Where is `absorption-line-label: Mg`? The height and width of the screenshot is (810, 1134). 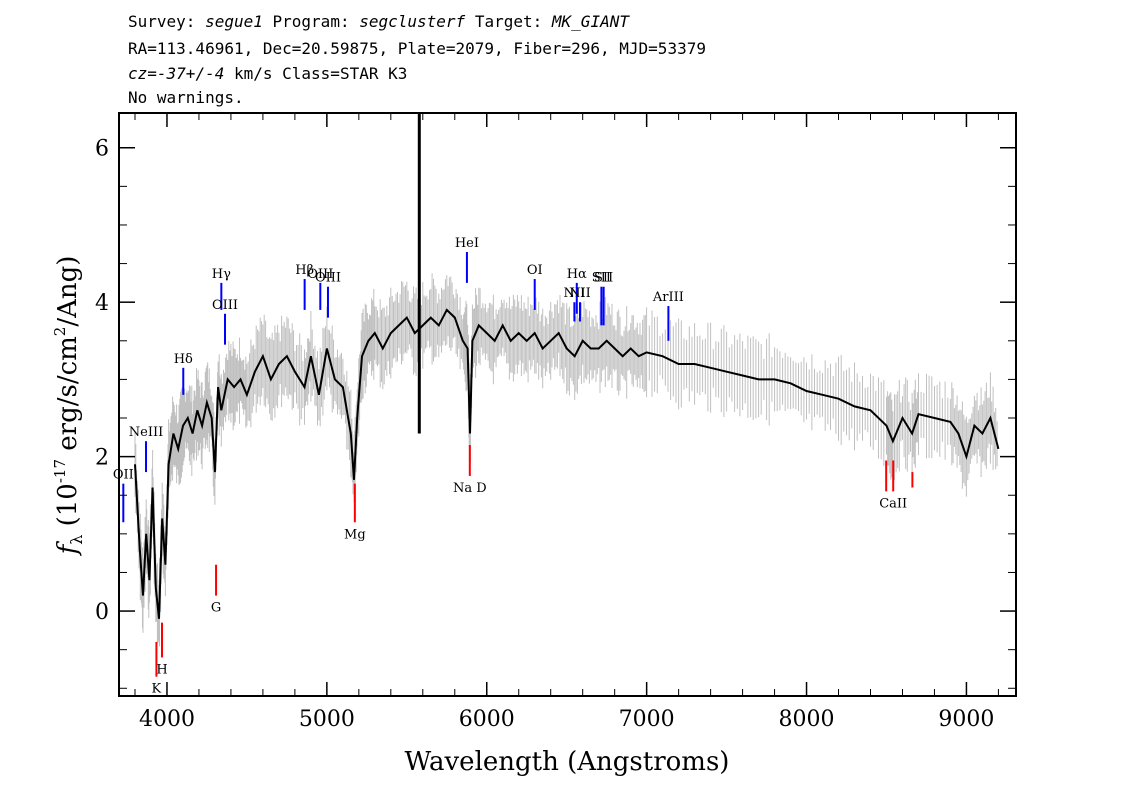 absorption-line-label: Mg is located at coordinates (355, 534).